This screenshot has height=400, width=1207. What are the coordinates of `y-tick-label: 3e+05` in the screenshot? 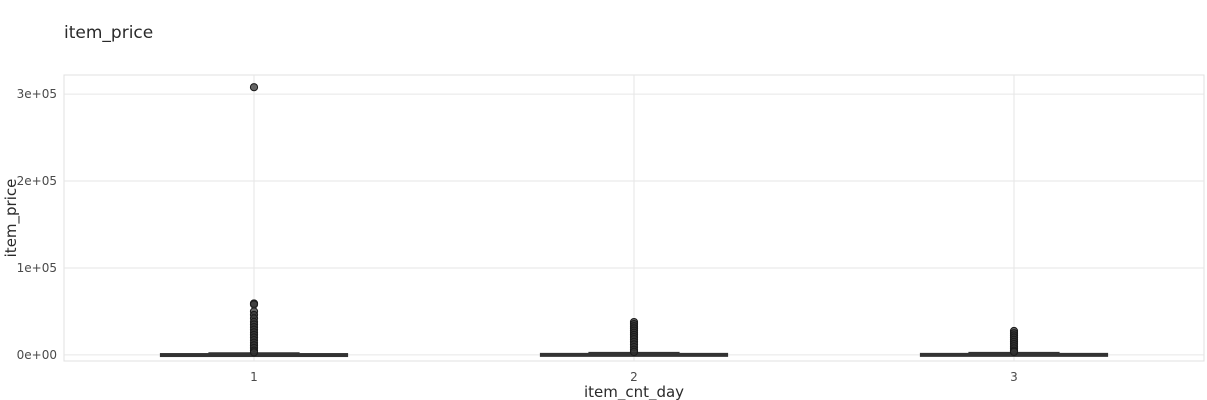 It's located at (37, 94).